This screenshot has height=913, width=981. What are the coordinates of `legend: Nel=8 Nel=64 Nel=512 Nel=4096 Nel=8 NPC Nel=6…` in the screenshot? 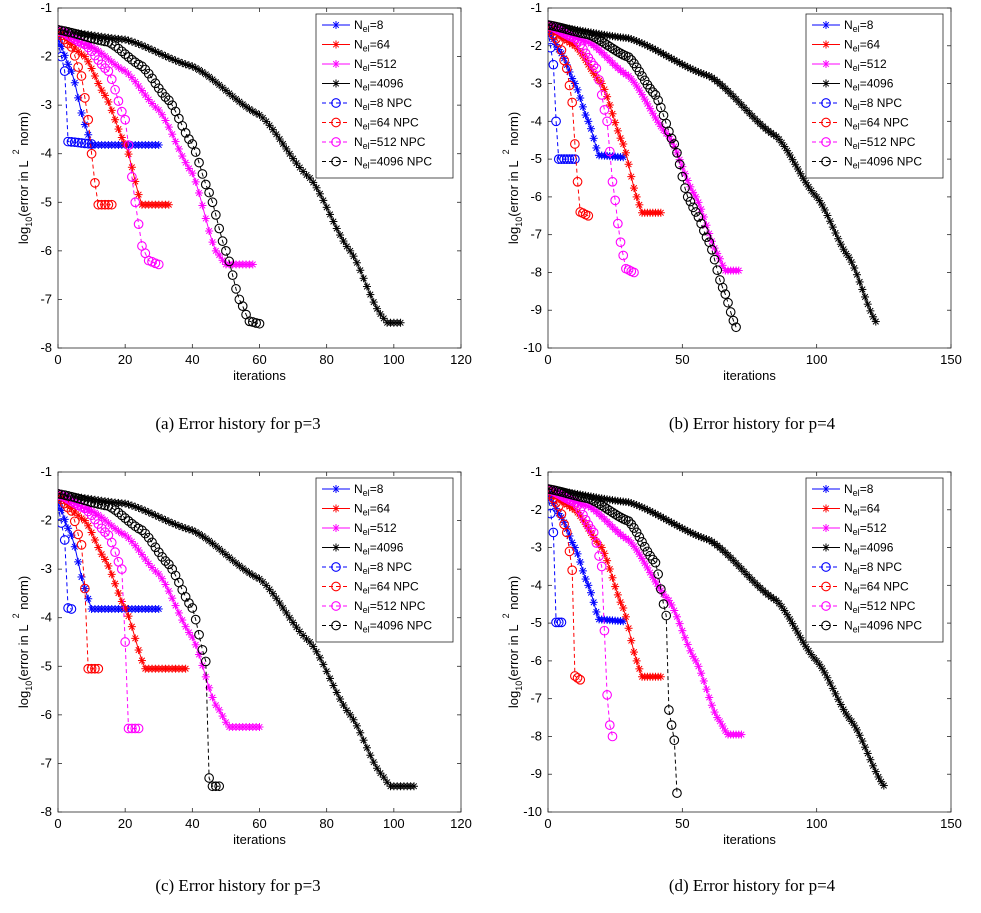 It's located at (384, 96).